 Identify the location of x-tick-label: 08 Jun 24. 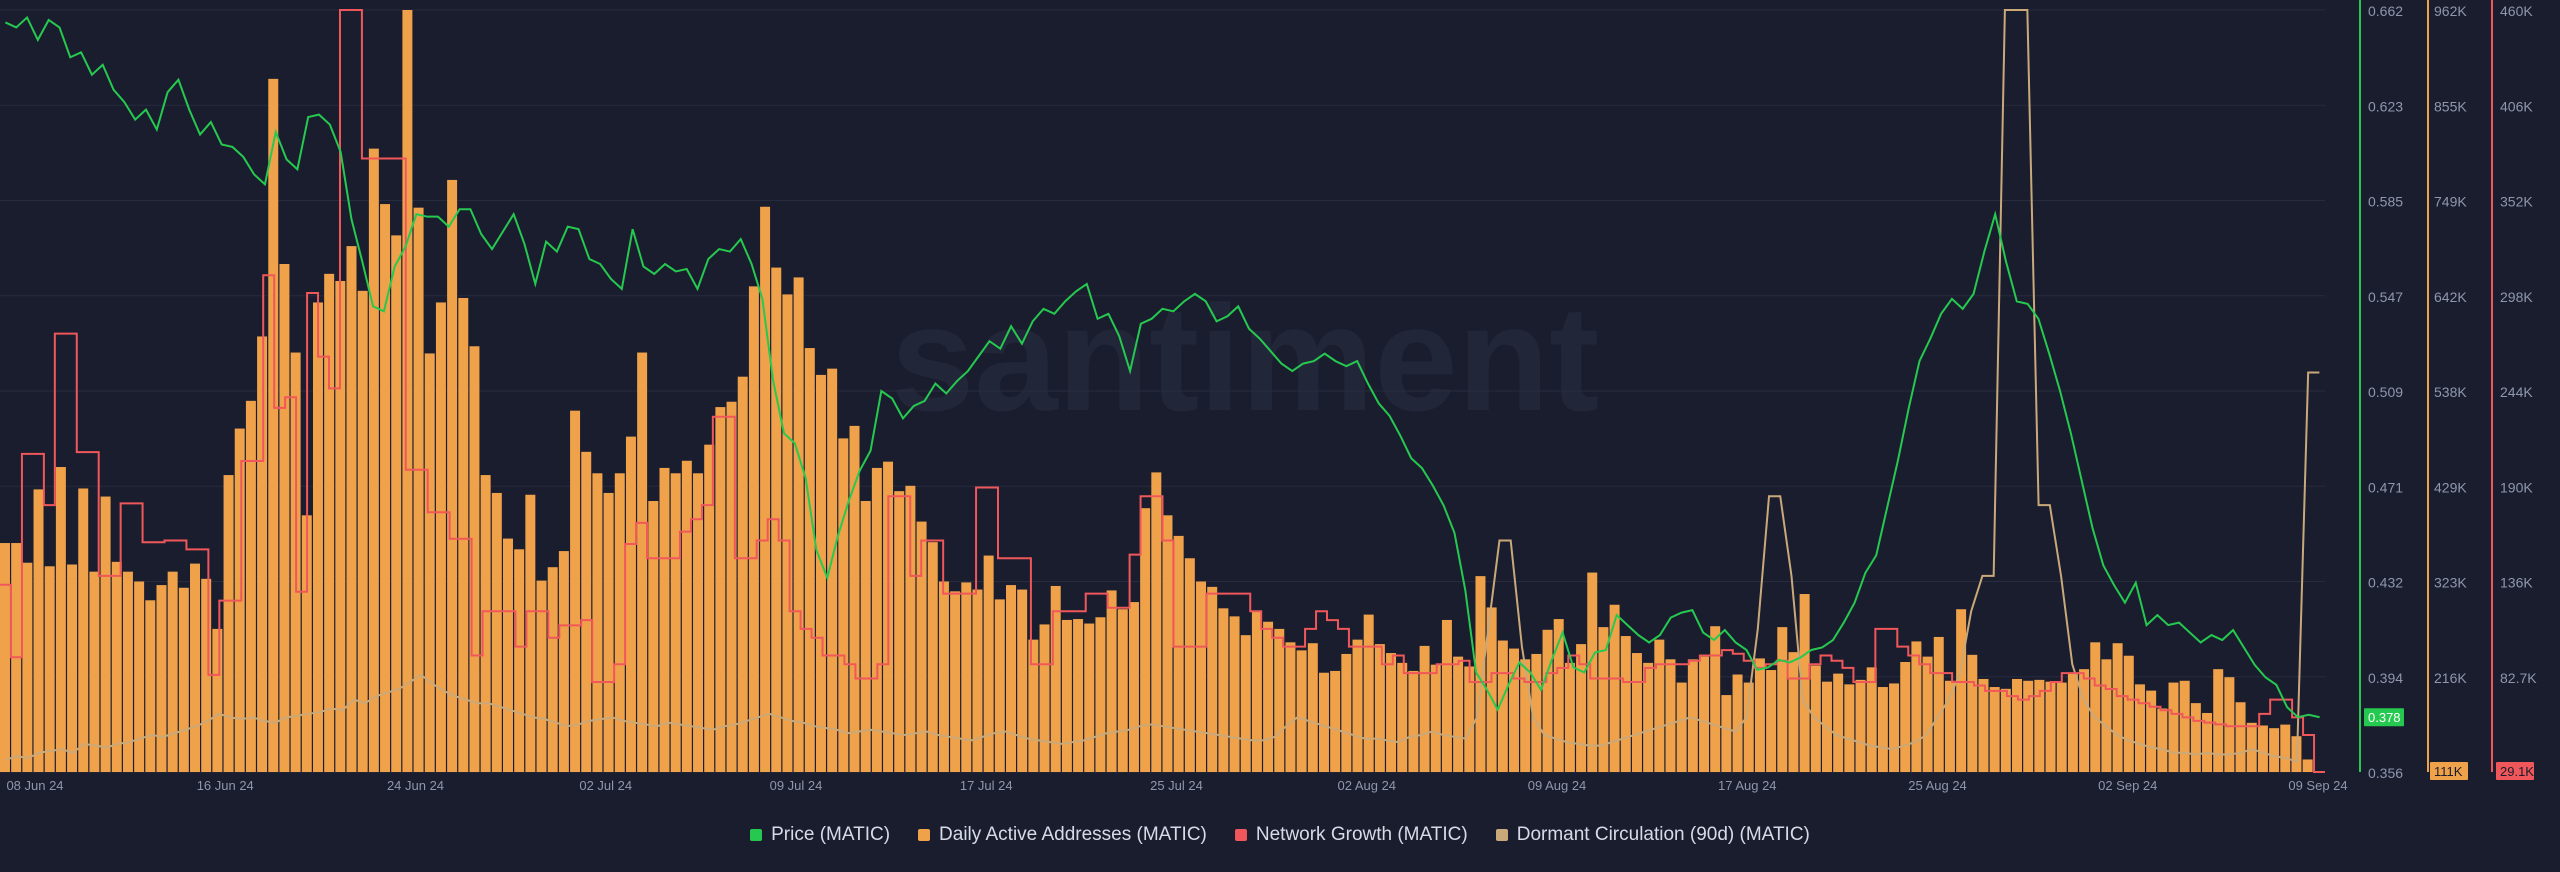
(34, 785).